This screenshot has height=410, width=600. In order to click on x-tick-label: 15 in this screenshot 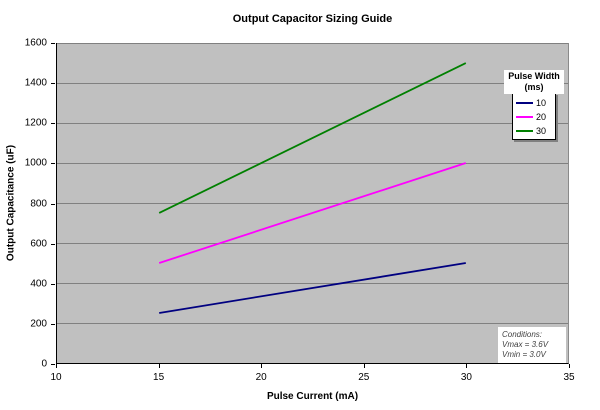, I will do `click(159, 377)`.